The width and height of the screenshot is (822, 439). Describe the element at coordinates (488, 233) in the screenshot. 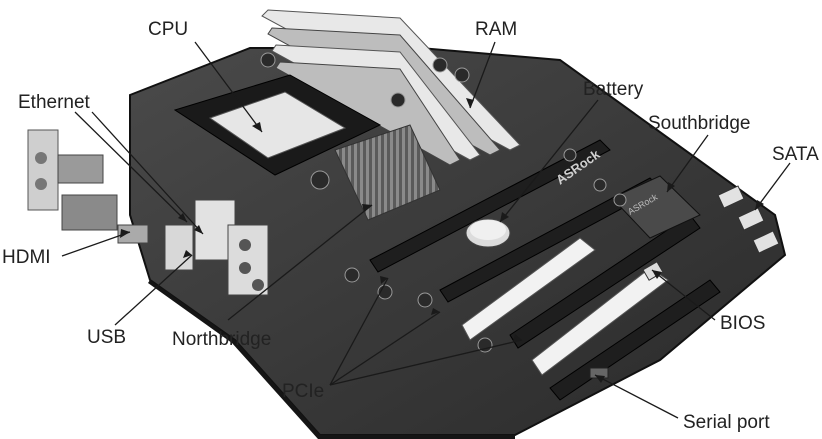

I see `cmos-battery` at that location.